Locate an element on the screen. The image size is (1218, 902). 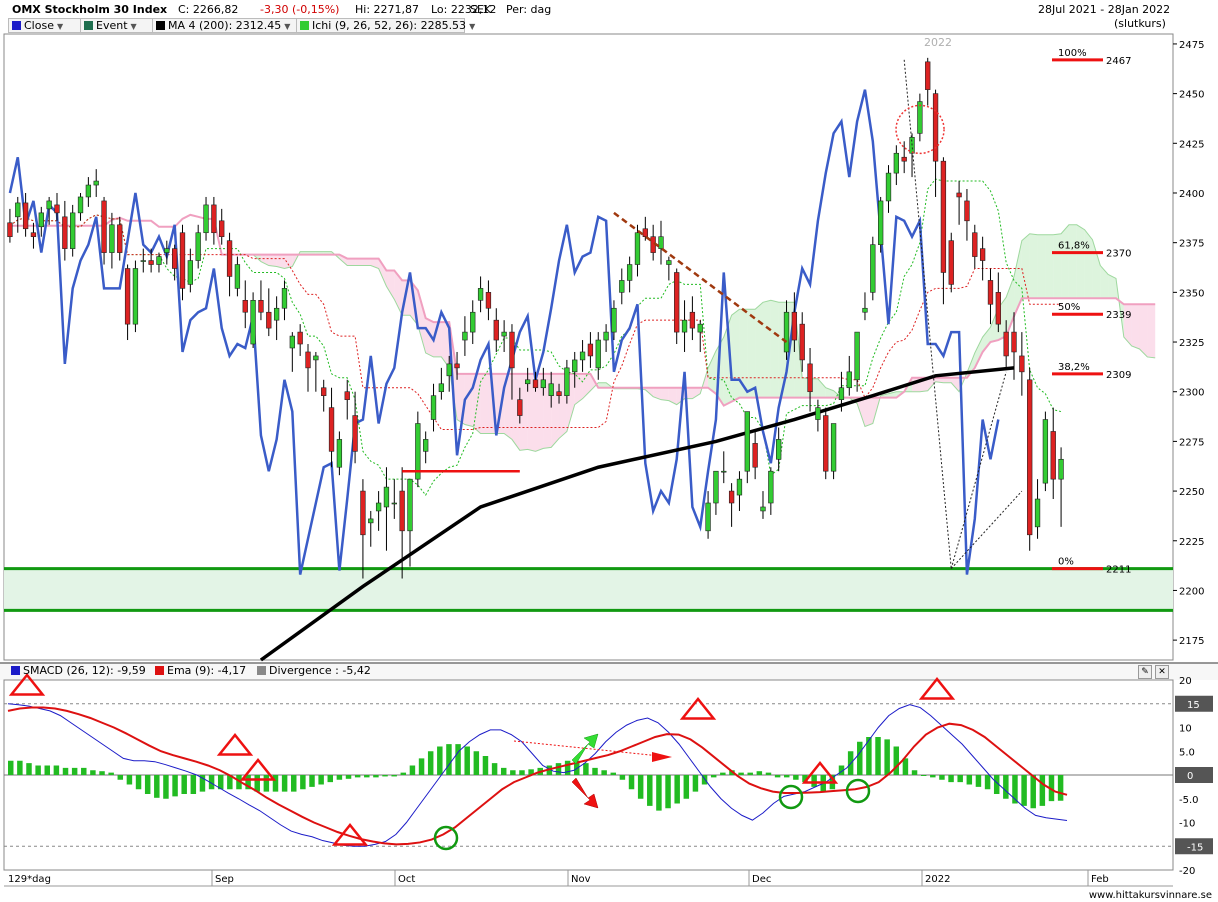
change-value: -3,30 (-0,15%) is located at coordinates (300, 9).